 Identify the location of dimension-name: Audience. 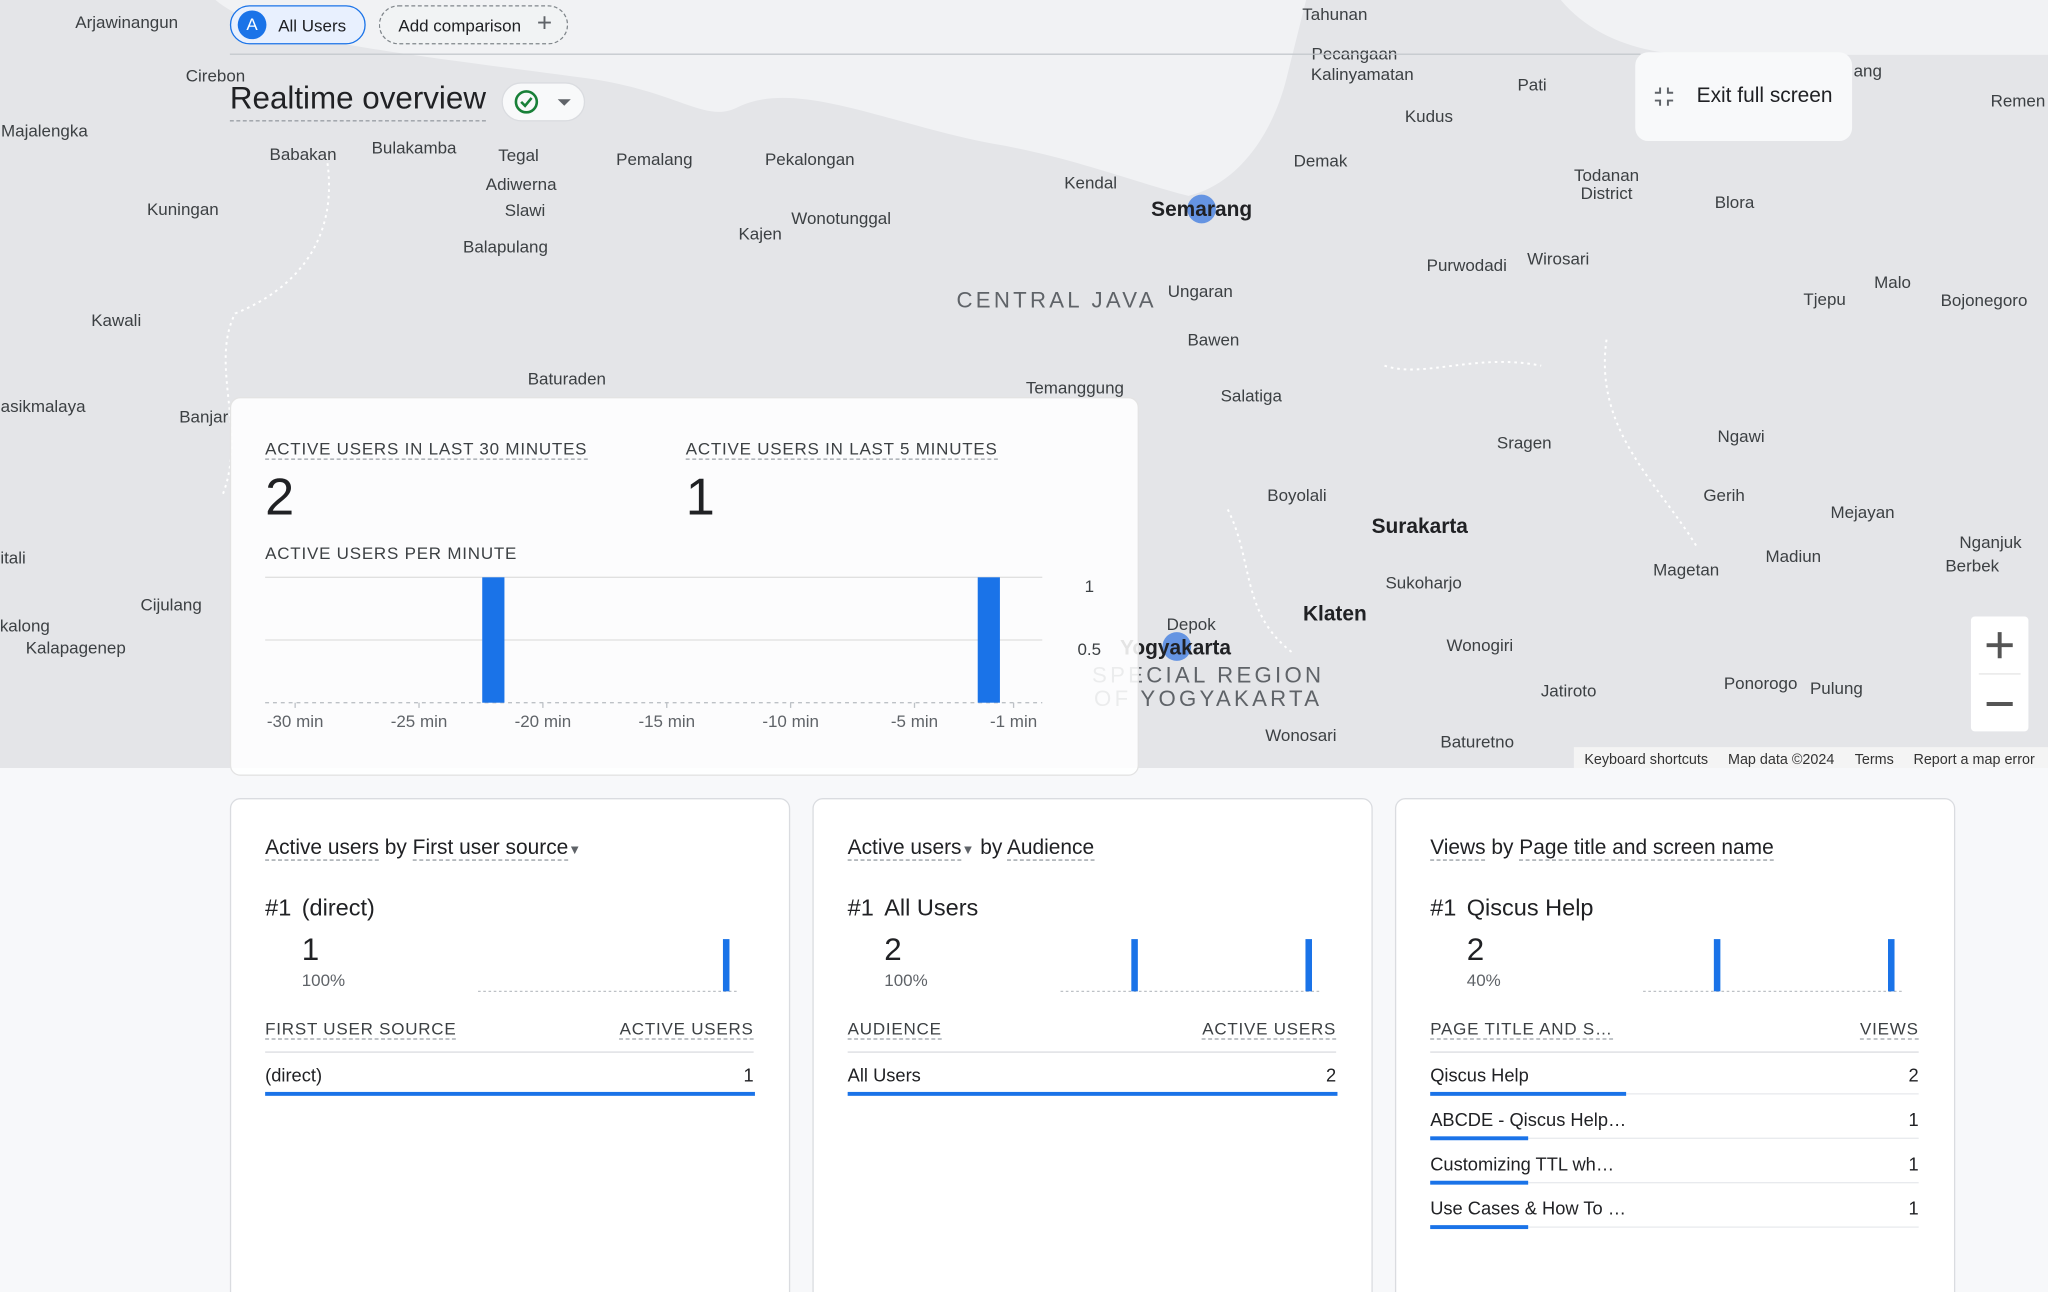
(1050, 849).